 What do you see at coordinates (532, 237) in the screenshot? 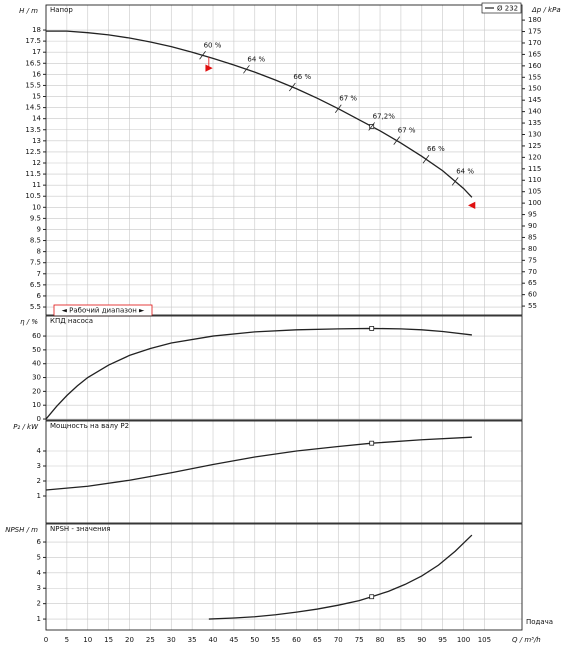
I see `y2-tick-label: 85` at bounding box center [532, 237].